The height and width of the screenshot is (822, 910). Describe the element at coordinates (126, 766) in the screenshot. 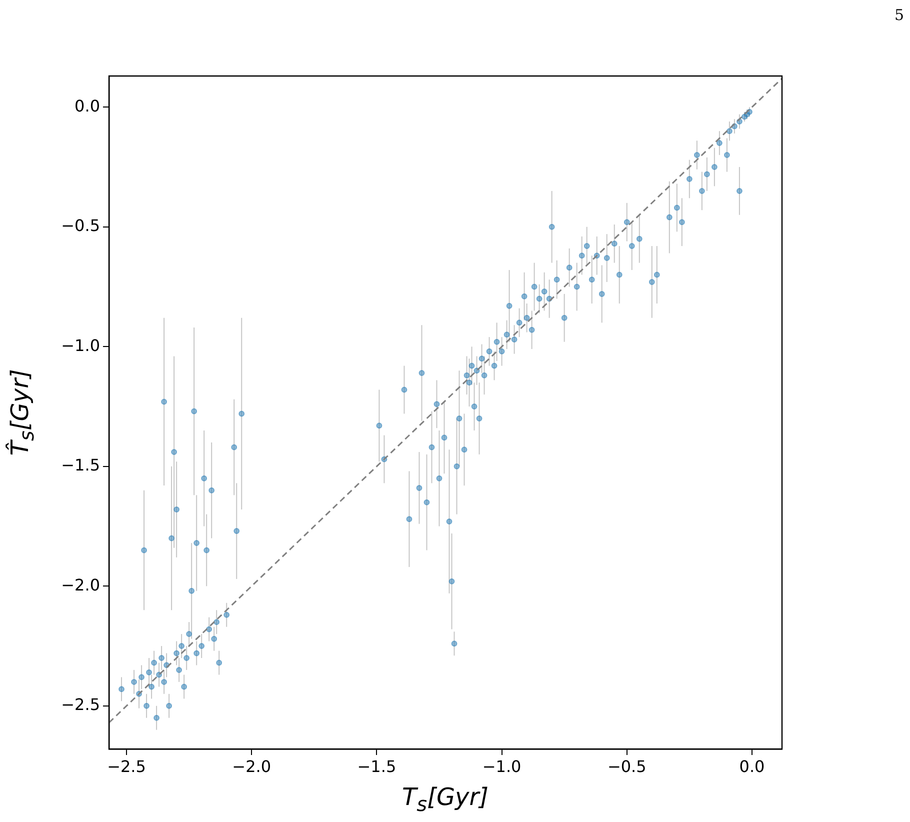

I see `x-tick-label: −2.5` at that location.